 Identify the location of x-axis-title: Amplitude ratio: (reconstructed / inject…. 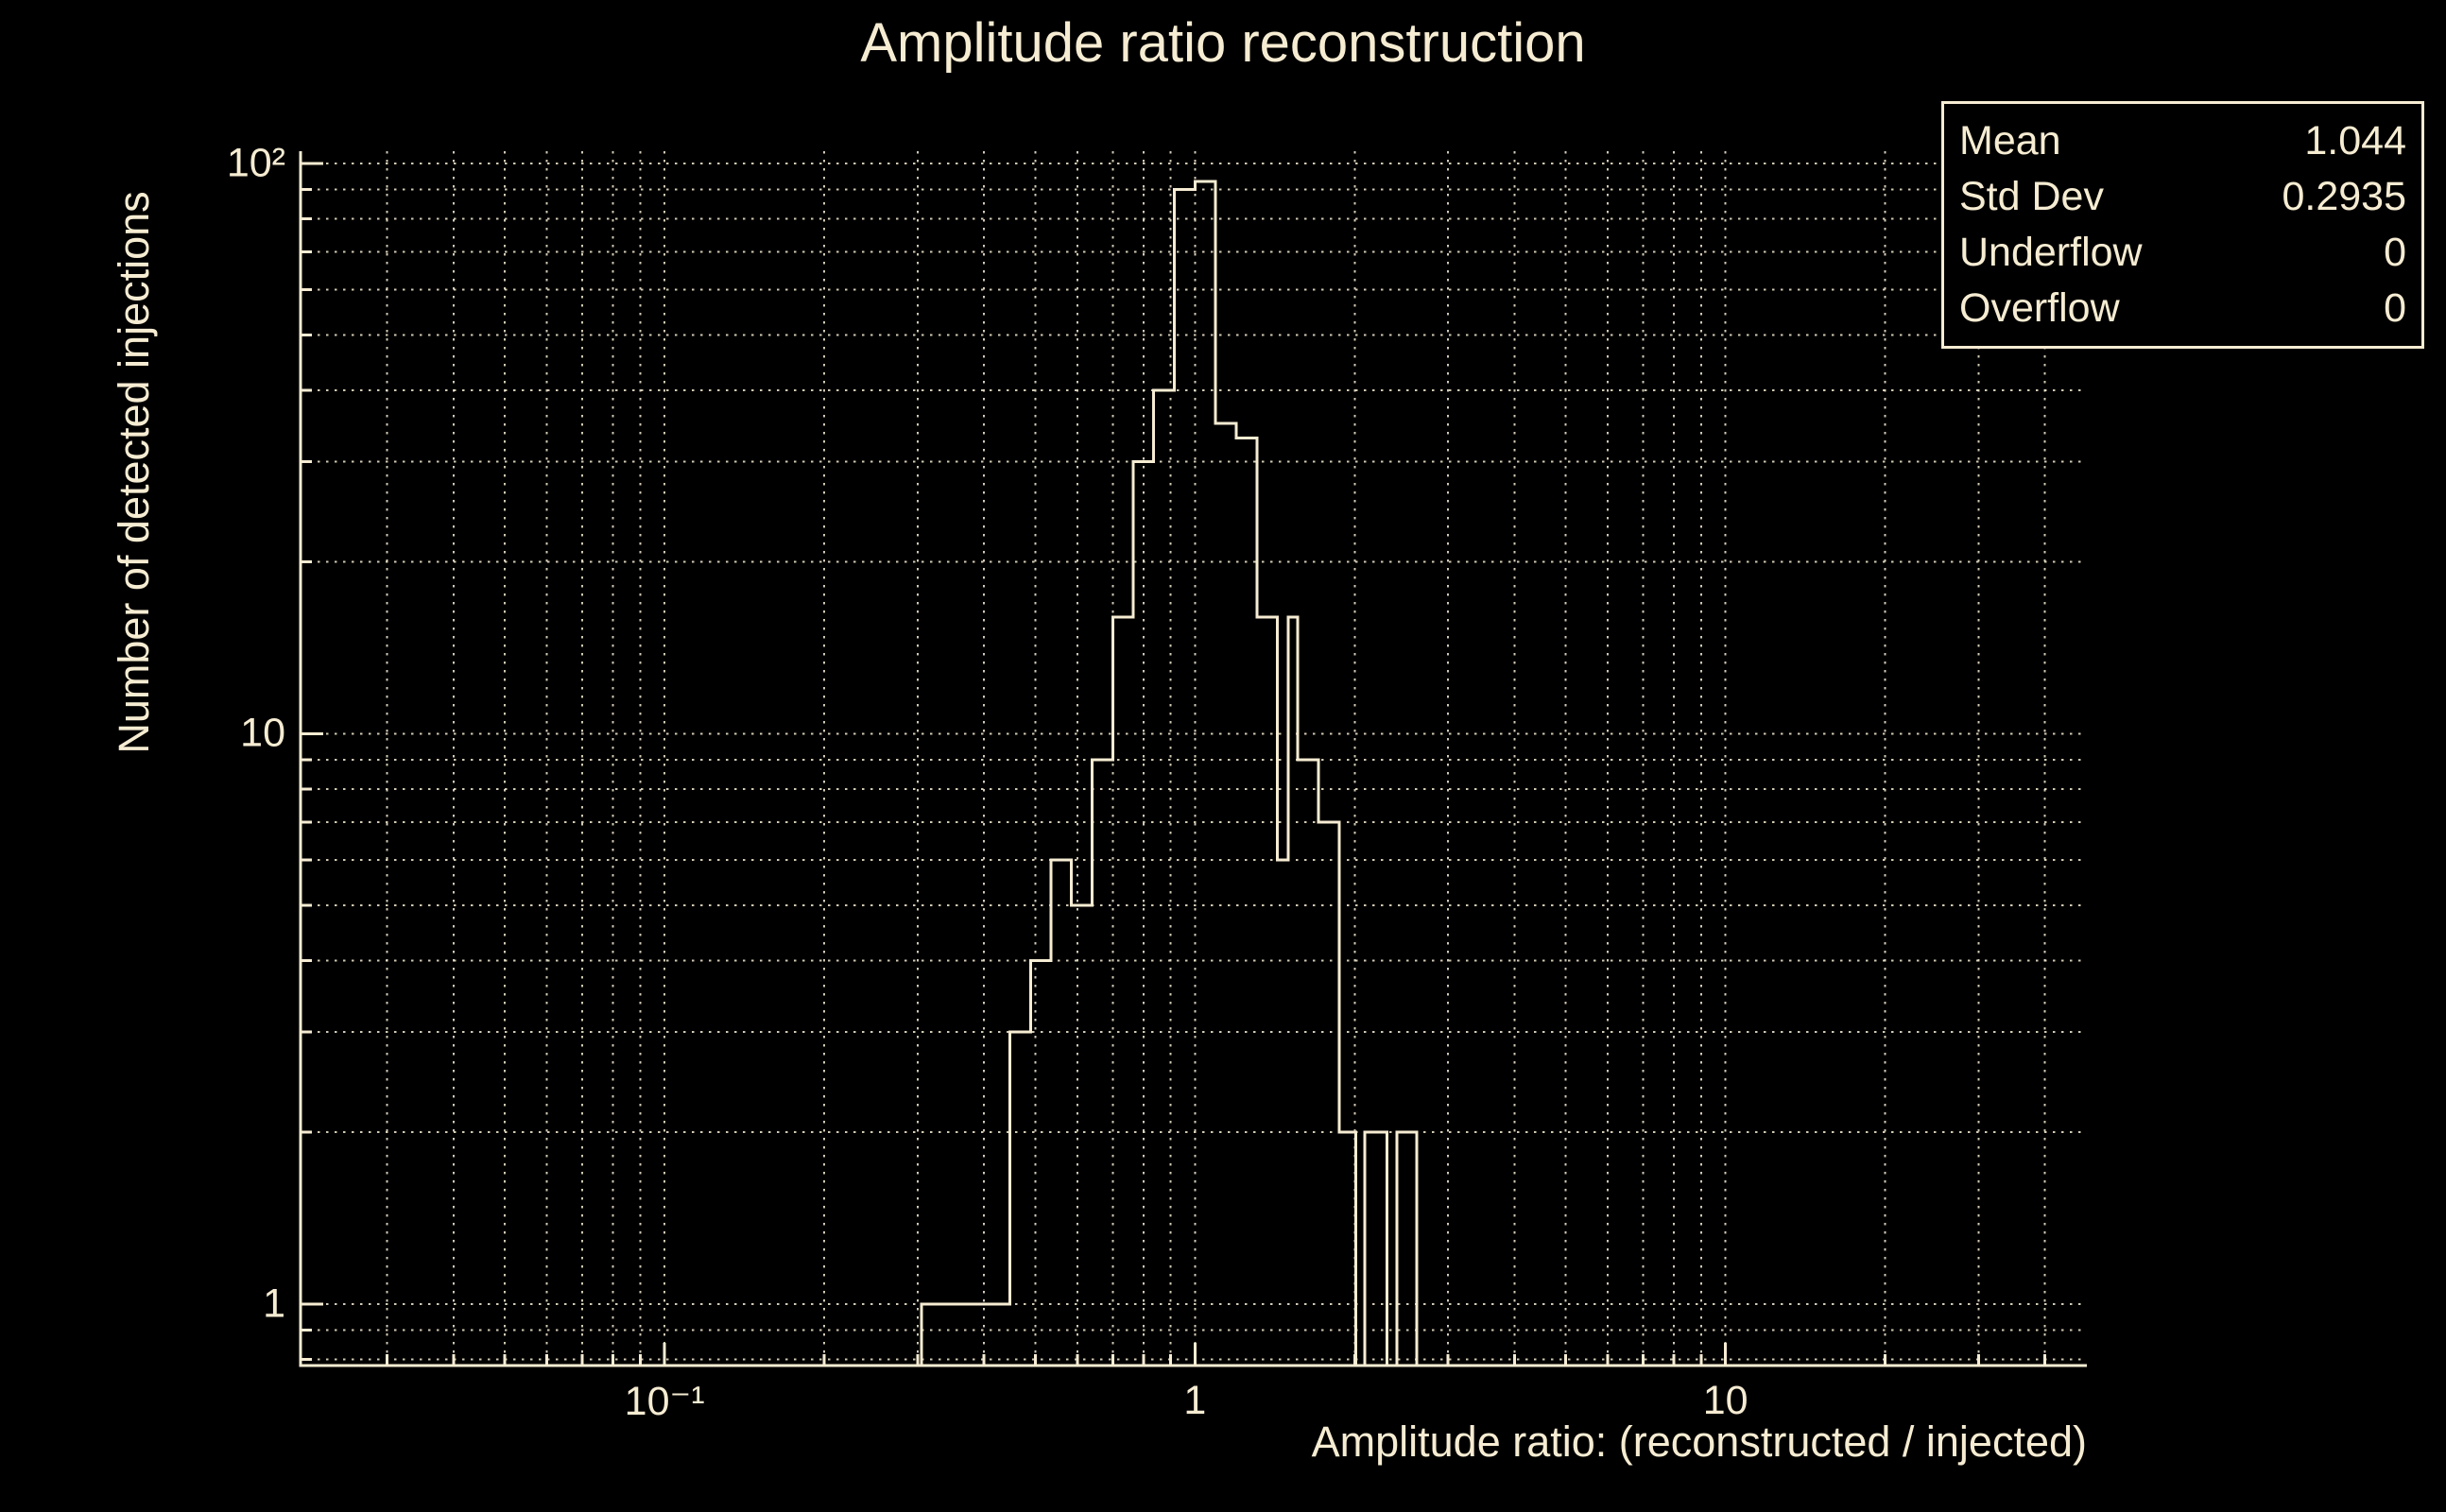
(1699, 1442).